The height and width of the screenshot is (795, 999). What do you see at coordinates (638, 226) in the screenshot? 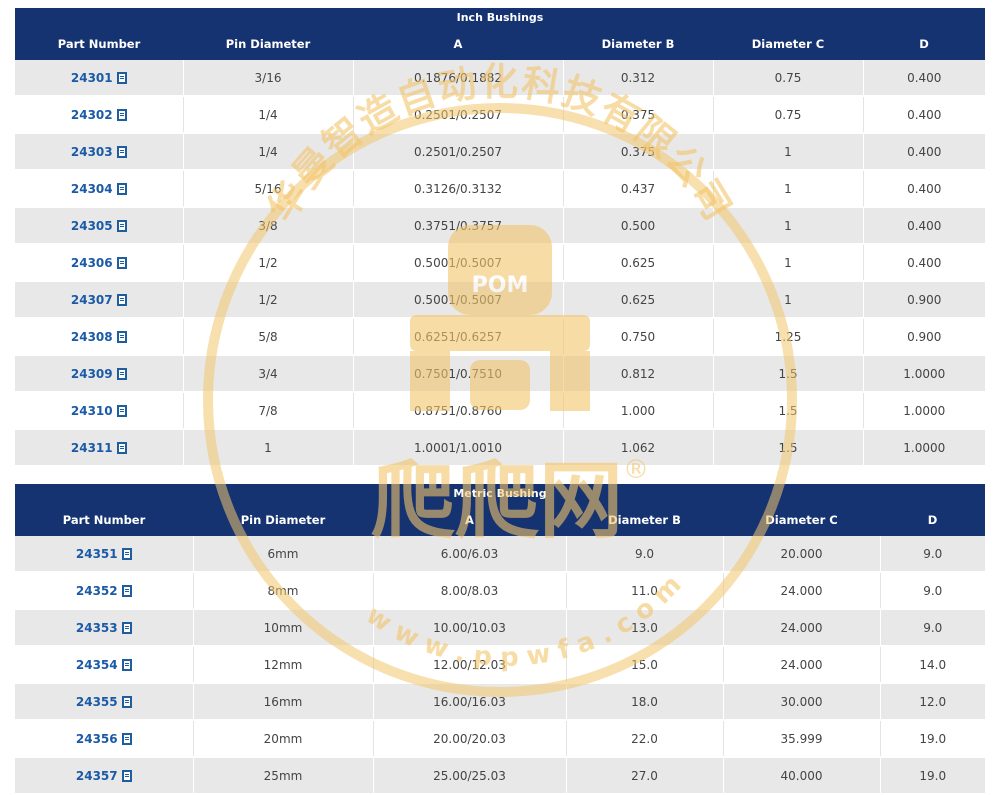
I see `table-cell: 0.500` at bounding box center [638, 226].